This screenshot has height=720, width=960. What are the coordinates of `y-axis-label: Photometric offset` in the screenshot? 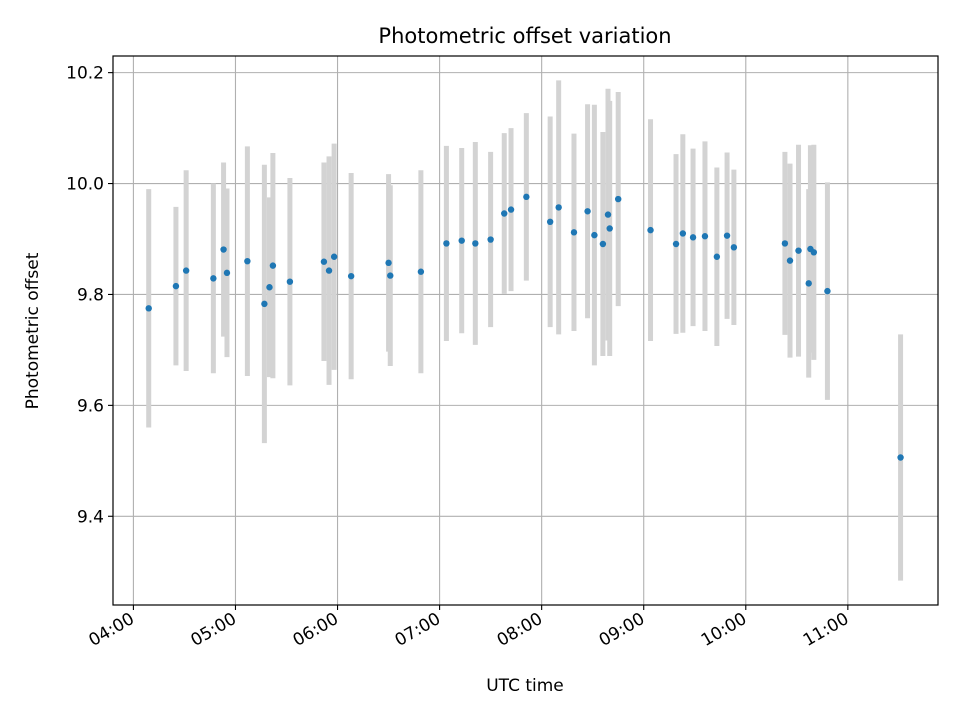 It's located at (33, 330).